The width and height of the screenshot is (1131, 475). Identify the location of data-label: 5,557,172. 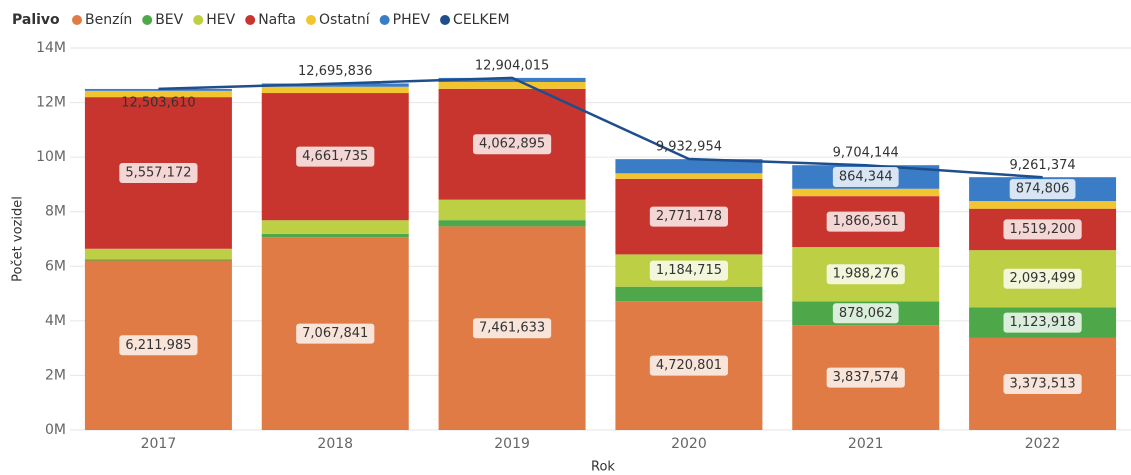
(158, 172).